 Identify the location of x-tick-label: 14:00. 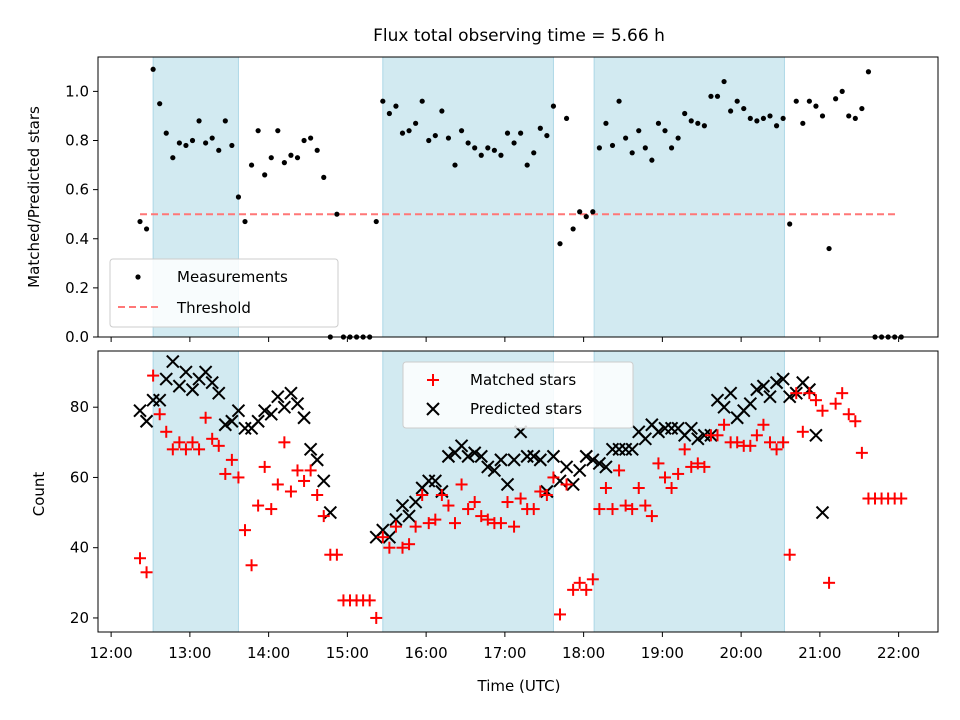
(268, 653).